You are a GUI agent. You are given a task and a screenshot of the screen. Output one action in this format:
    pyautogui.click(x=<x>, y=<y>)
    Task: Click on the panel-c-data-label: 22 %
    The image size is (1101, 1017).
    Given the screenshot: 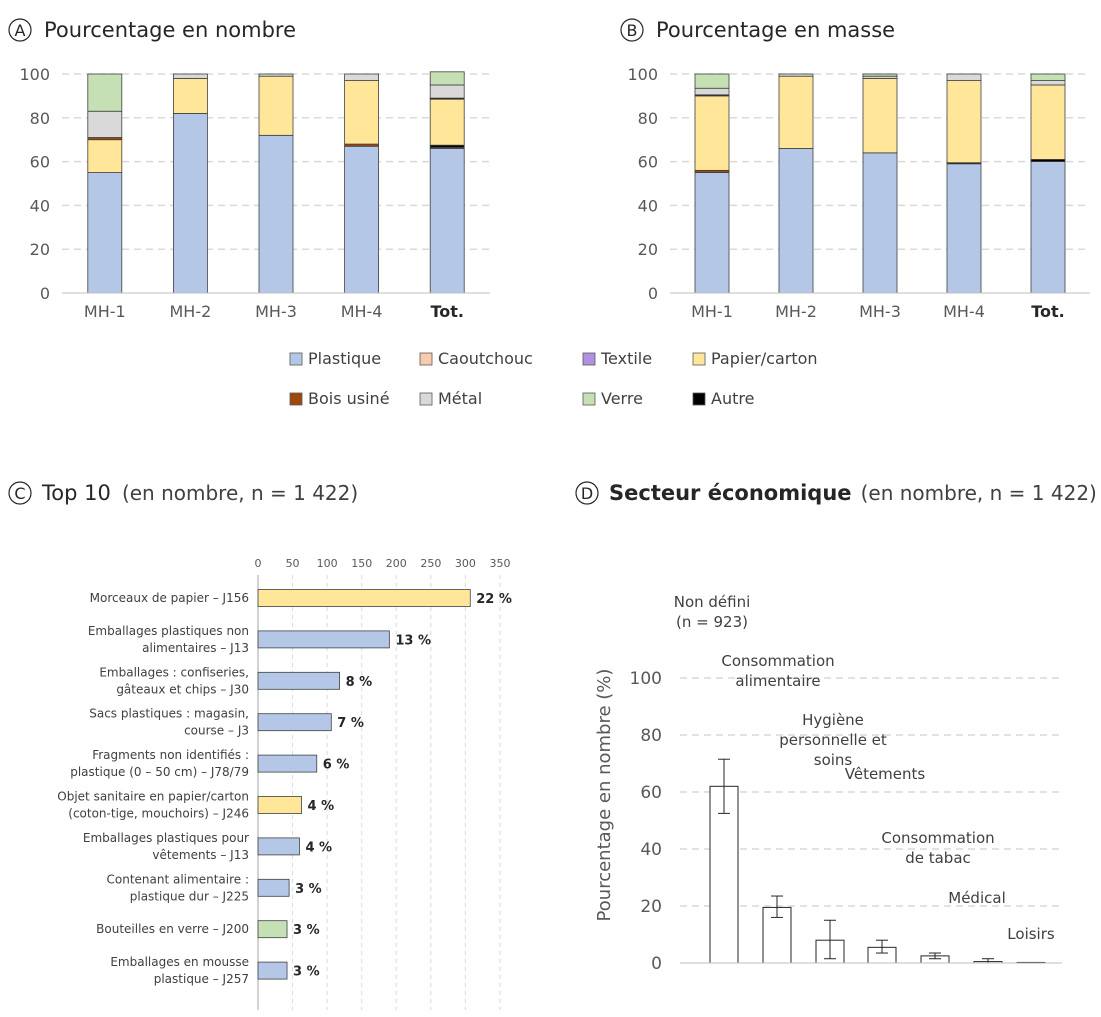 What is the action you would take?
    pyautogui.click(x=494, y=599)
    